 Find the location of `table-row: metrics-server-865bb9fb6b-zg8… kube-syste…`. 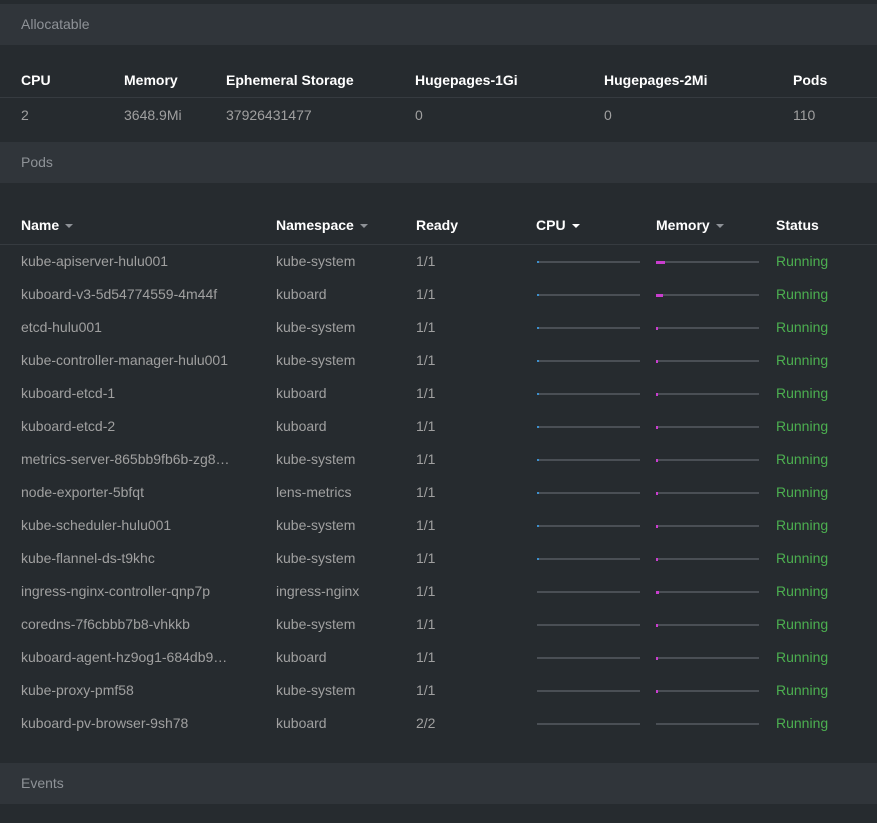

table-row: metrics-server-865bb9fb6b-zg8… kube-syste… is located at coordinates (438, 459).